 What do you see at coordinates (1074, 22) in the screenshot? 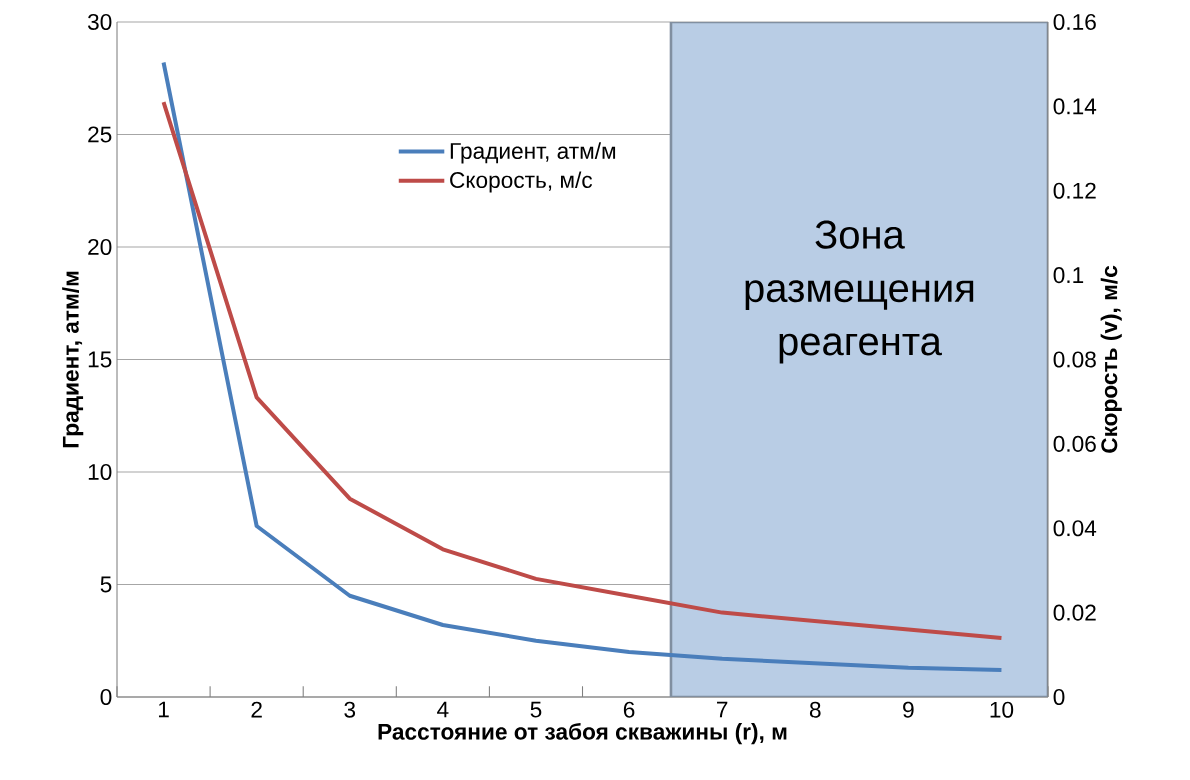
I see `y2-tick-label: 0.16` at bounding box center [1074, 22].